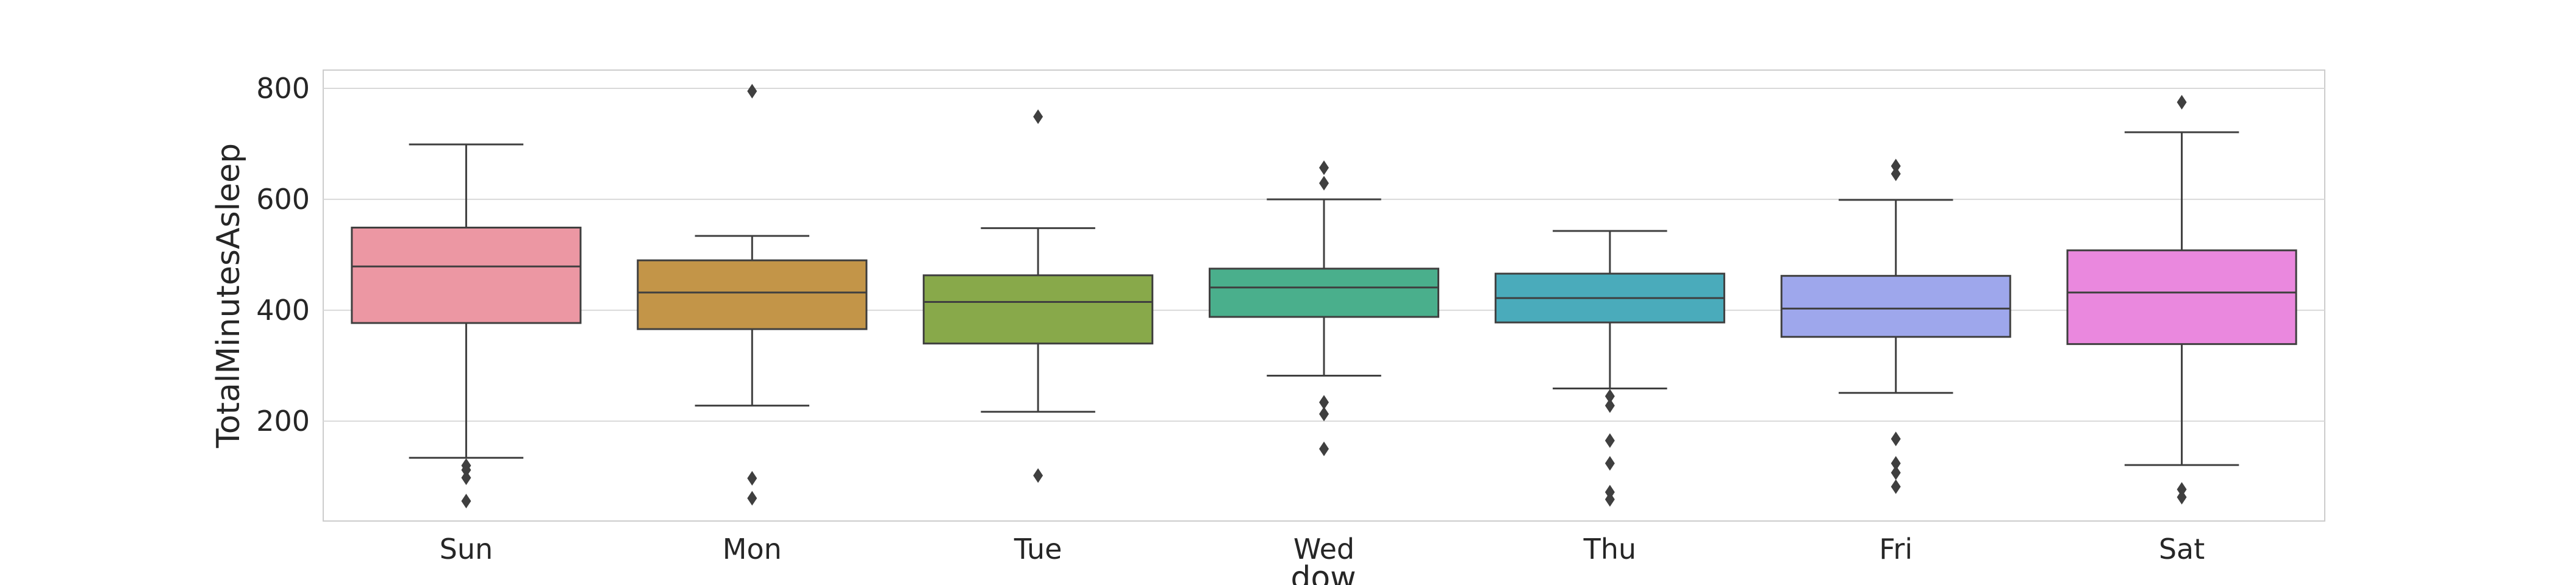 Image resolution: width=2576 pixels, height=585 pixels. What do you see at coordinates (466, 275) in the screenshot?
I see `iqr-box-sun` at bounding box center [466, 275].